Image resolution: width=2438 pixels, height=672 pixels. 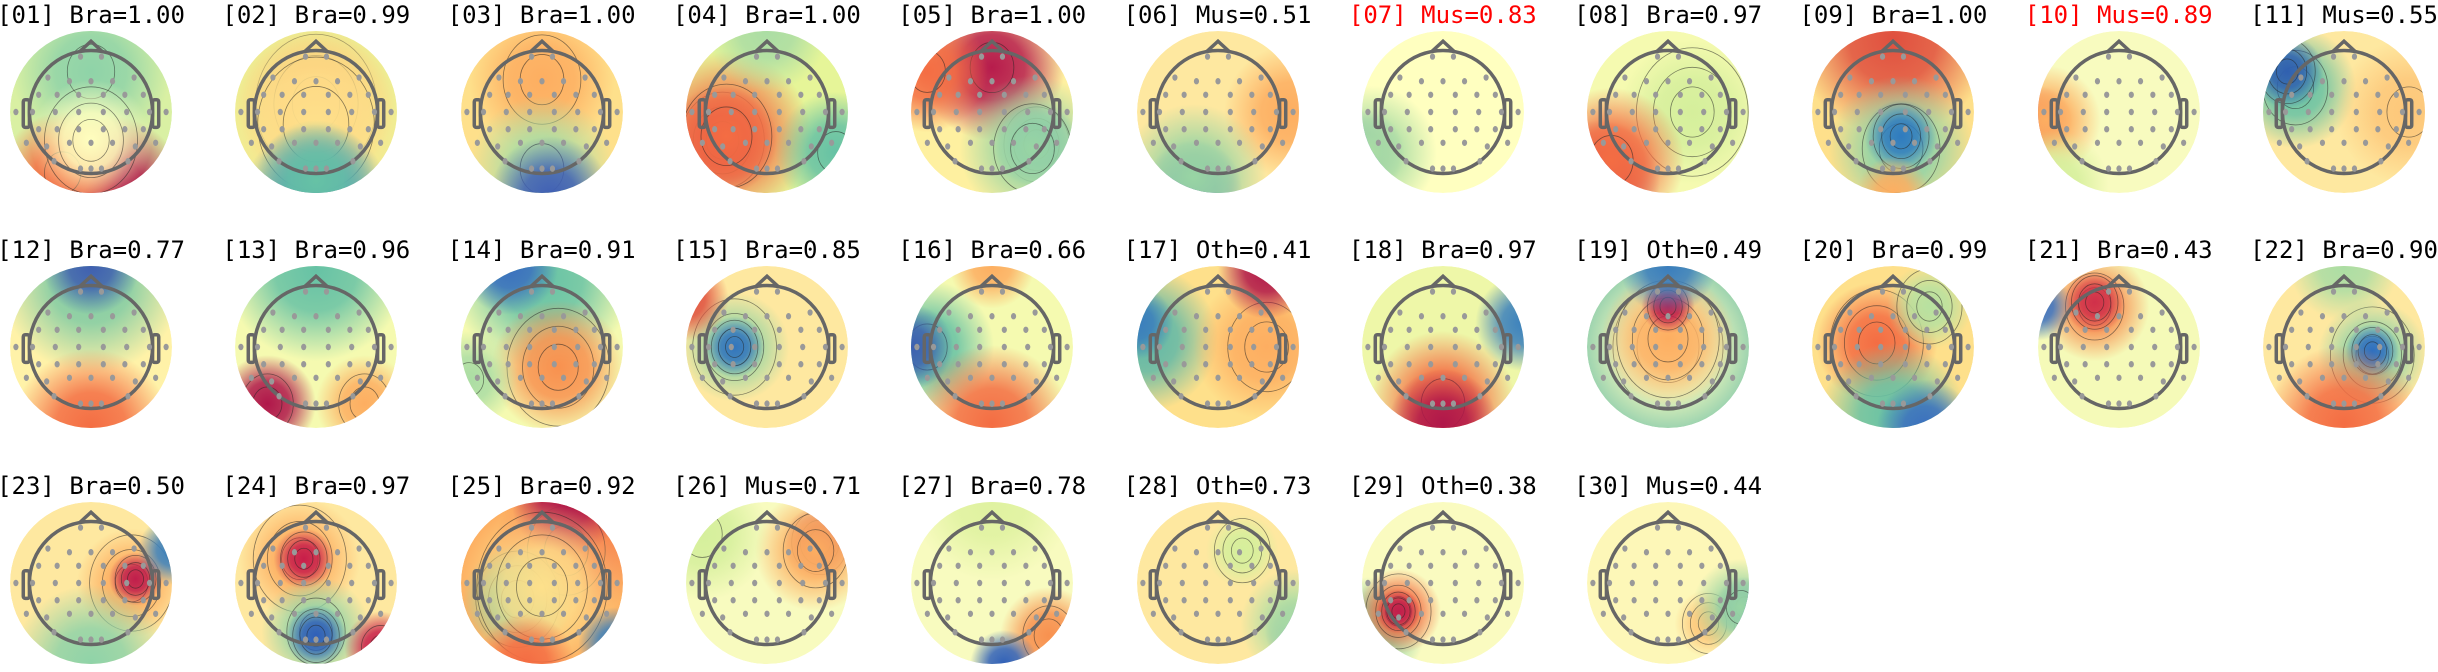 I want to click on panel-title: [15] Bra=0.85, so click(x=766, y=250).